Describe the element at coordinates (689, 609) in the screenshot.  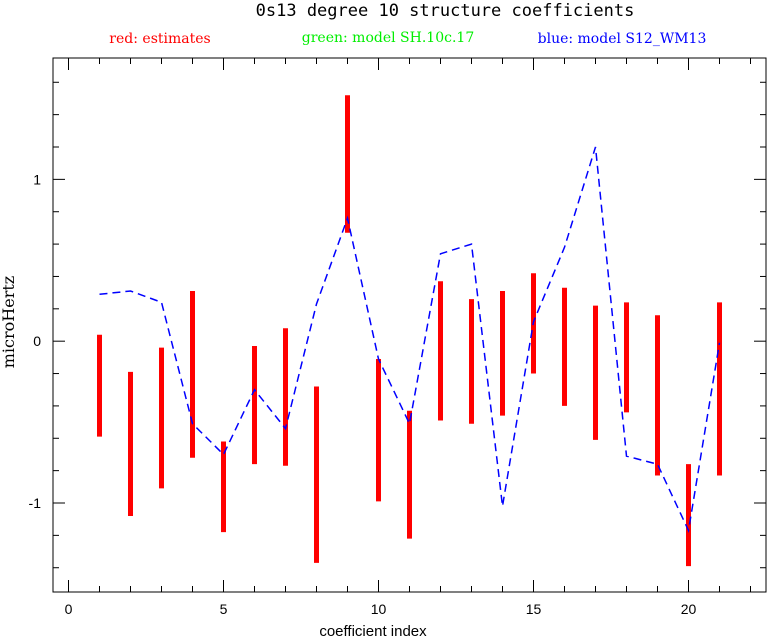
I see `x-tick-label: 20` at that location.